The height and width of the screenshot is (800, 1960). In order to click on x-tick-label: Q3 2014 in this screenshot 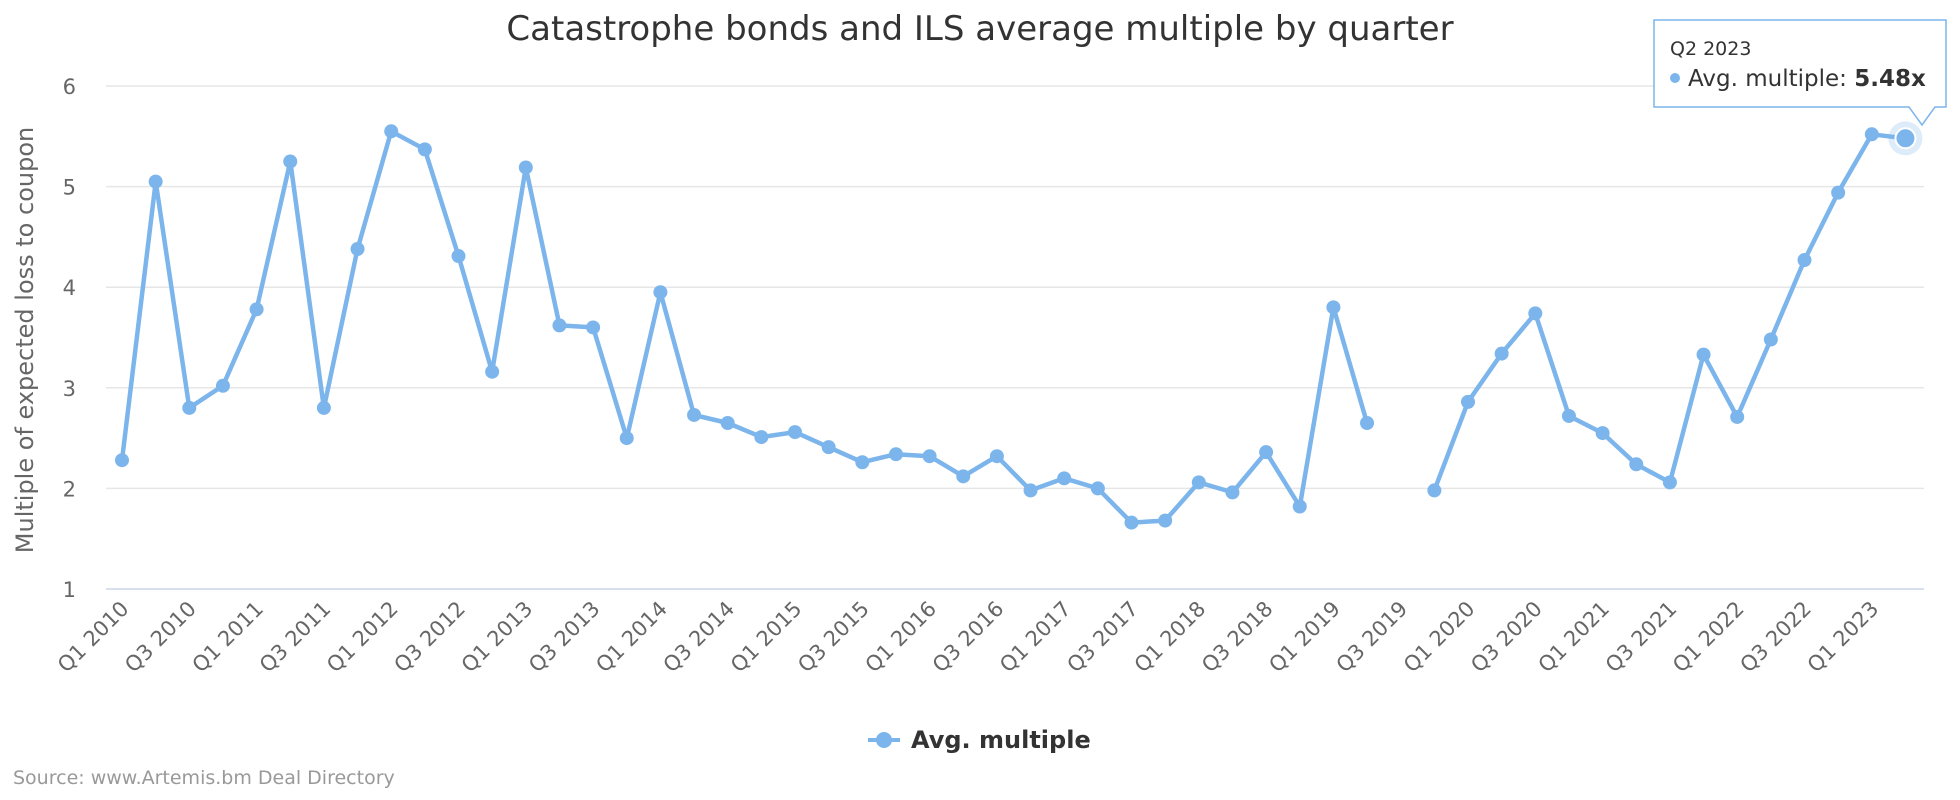, I will do `click(699, 637)`.